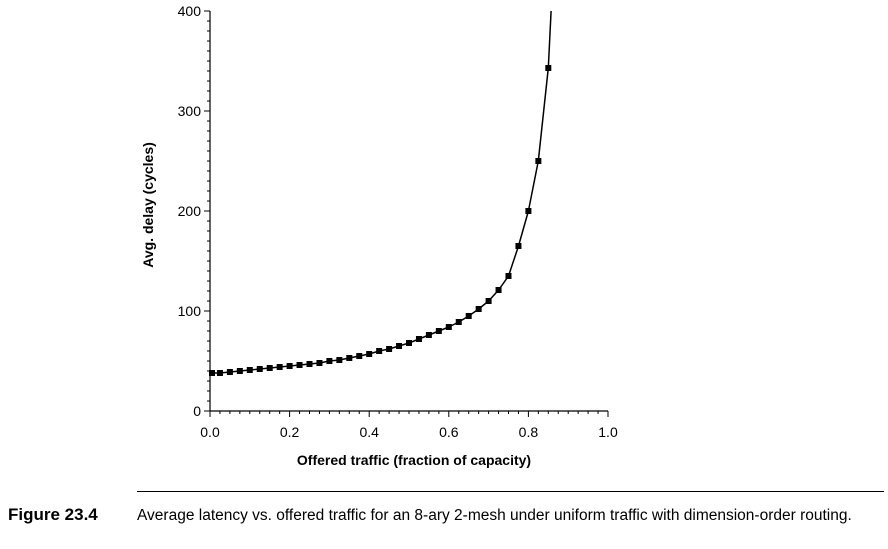 The width and height of the screenshot is (888, 549). I want to click on y-axis-title: Avg. delay (cycles), so click(148, 205).